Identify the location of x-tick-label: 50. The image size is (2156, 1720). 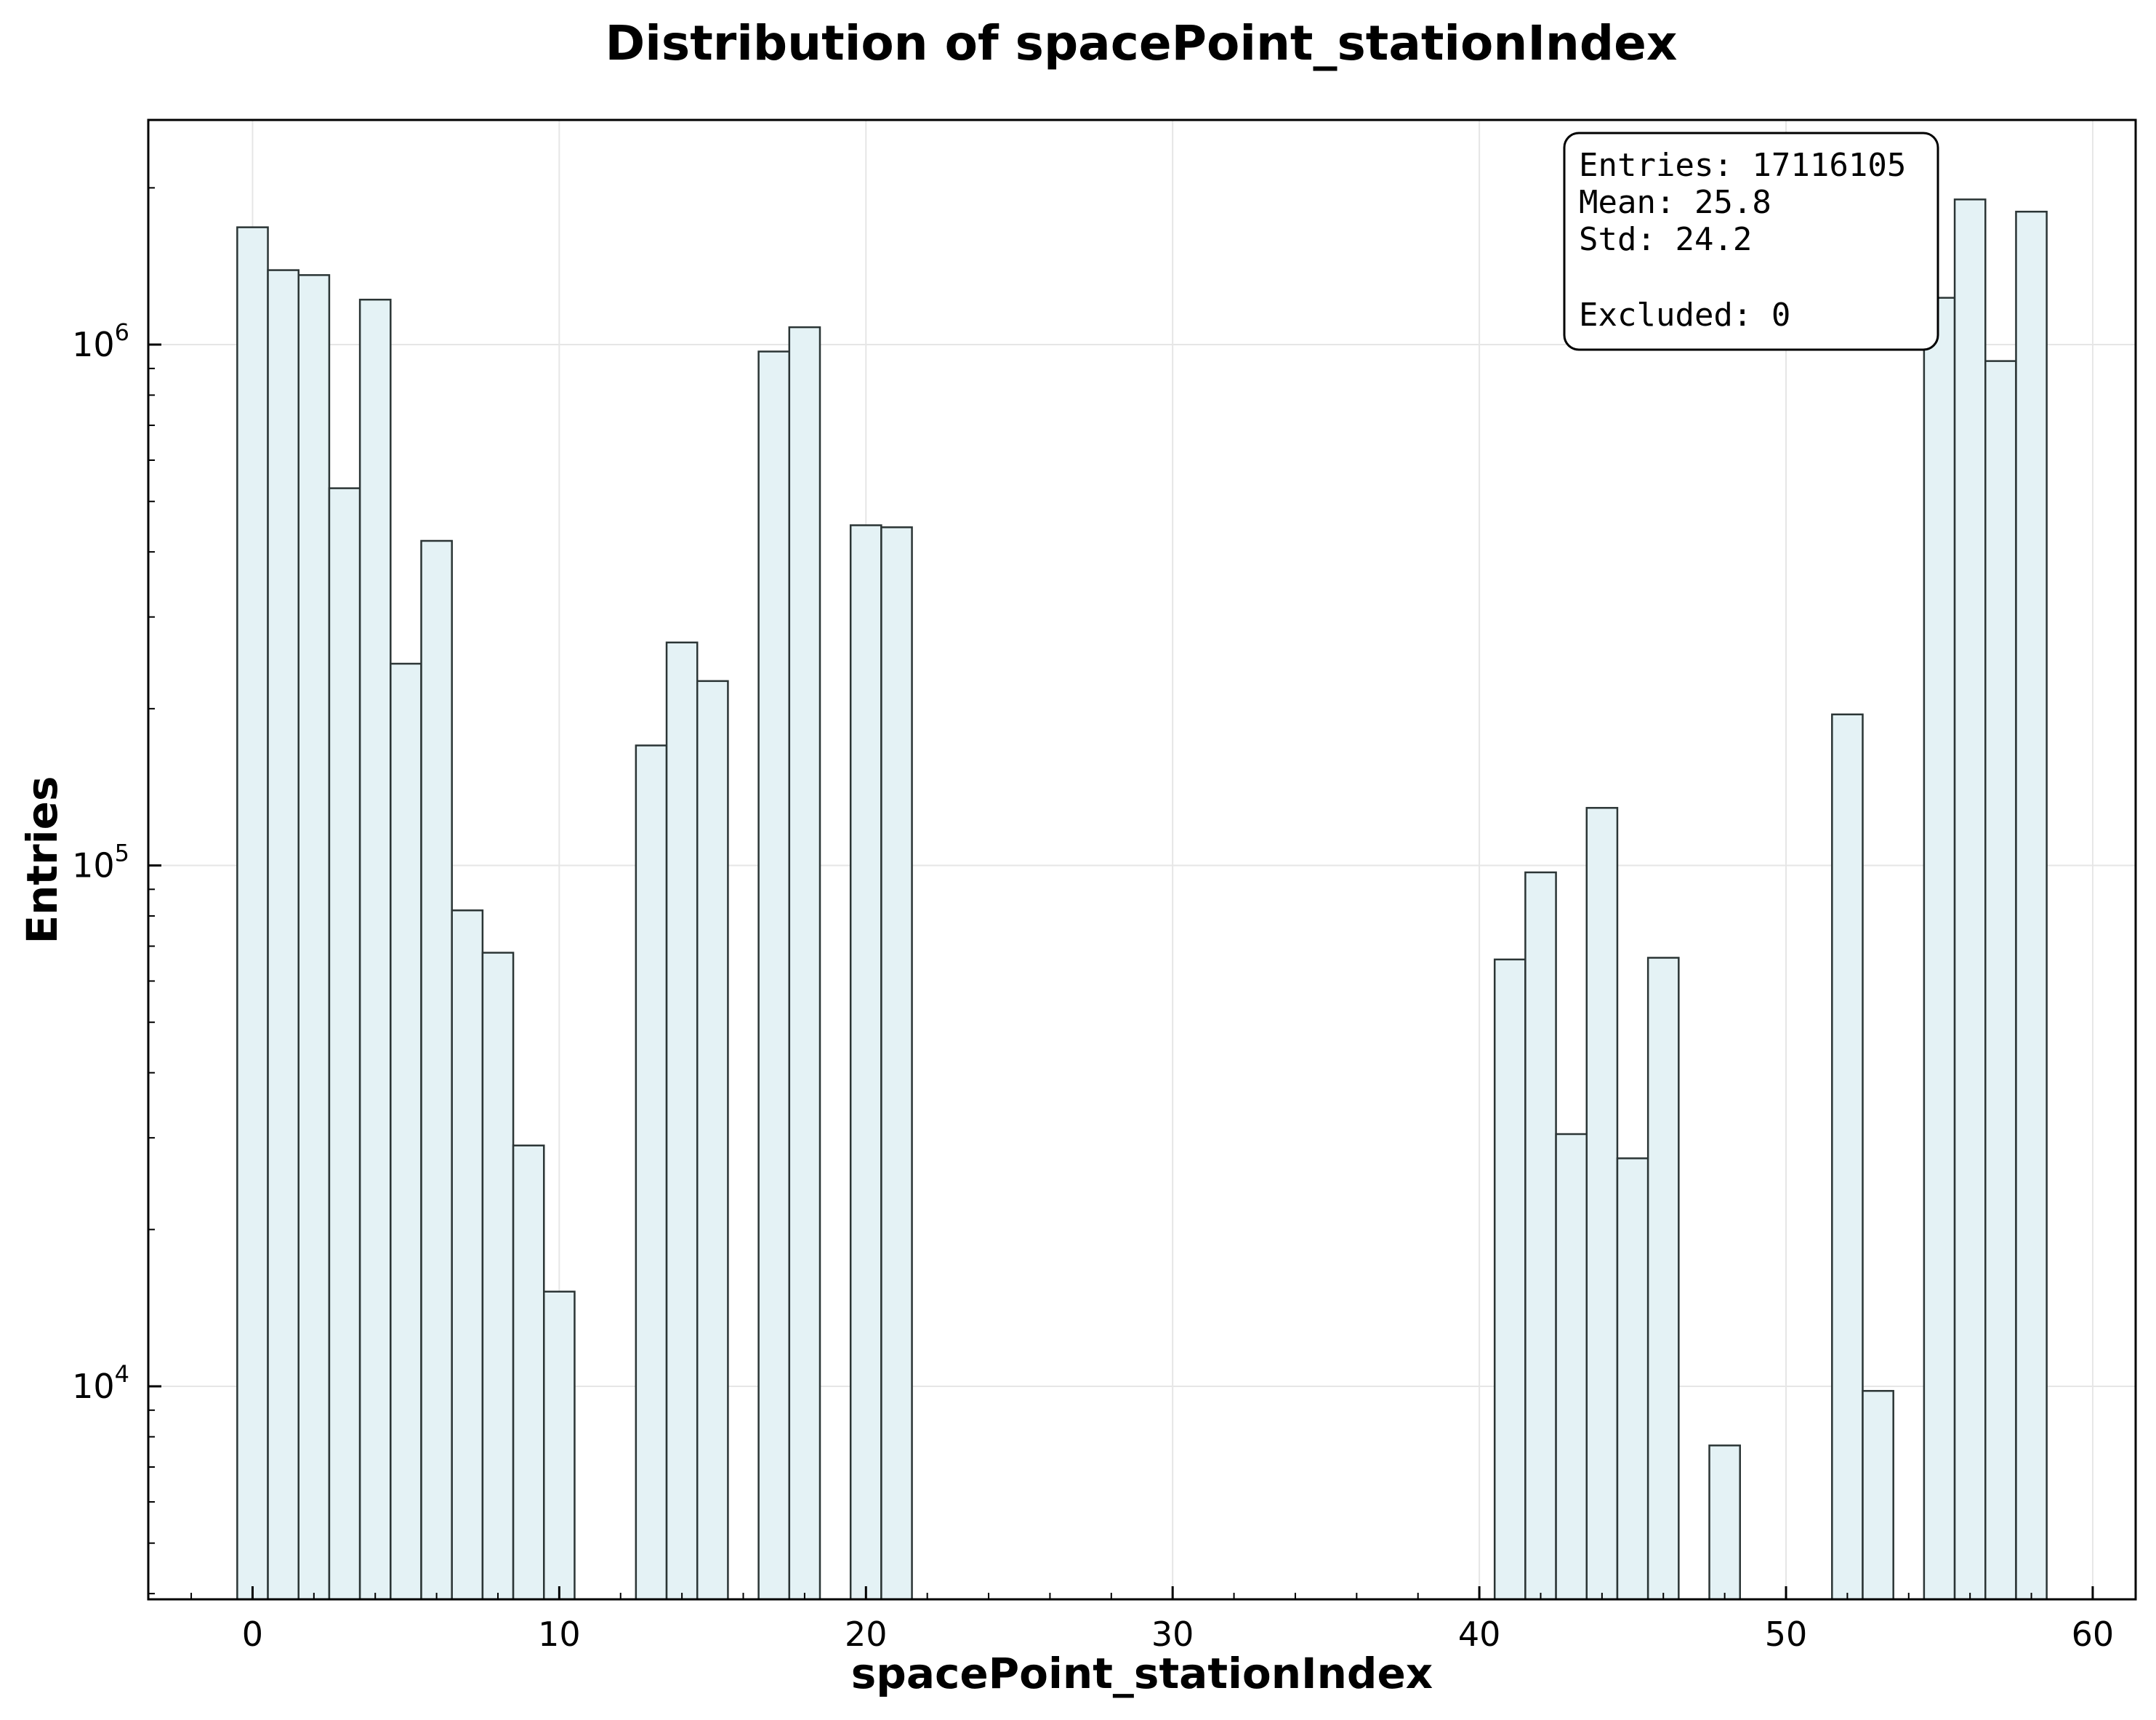
(1786, 1634).